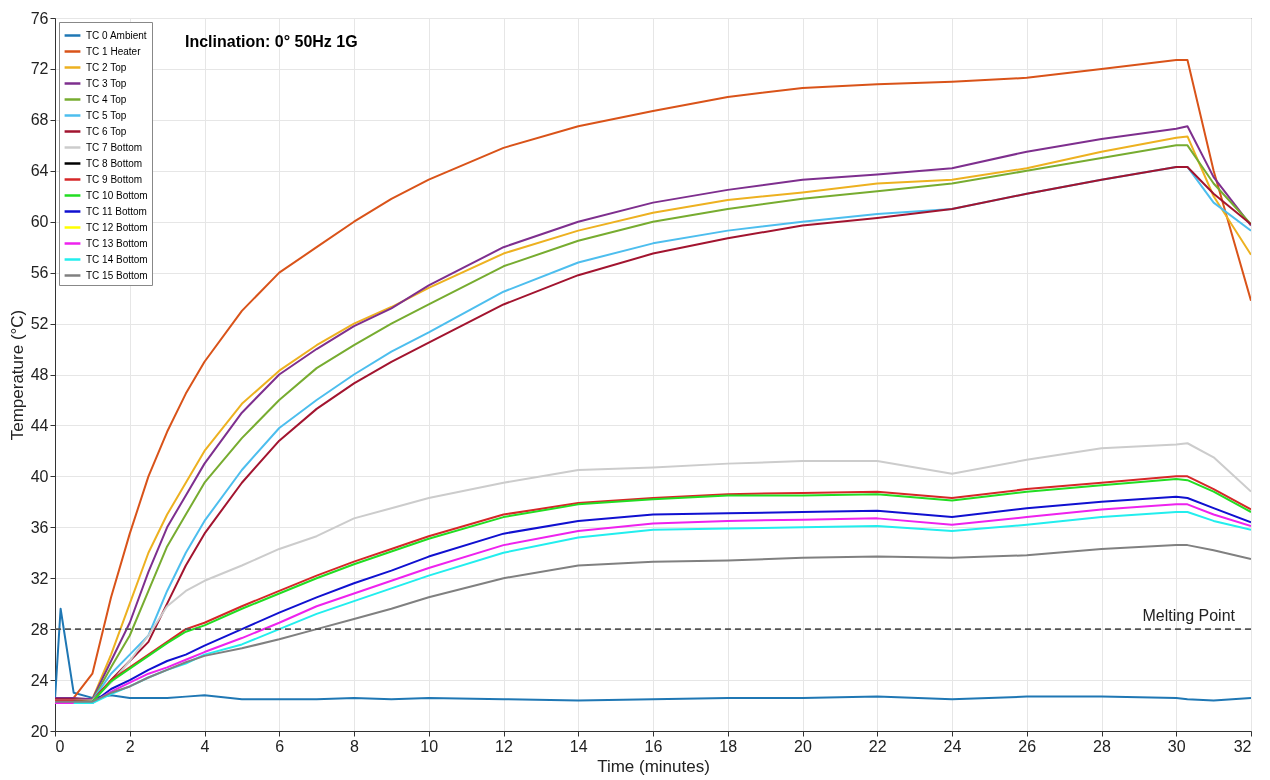  I want to click on x-tick-label: 2, so click(130, 746).